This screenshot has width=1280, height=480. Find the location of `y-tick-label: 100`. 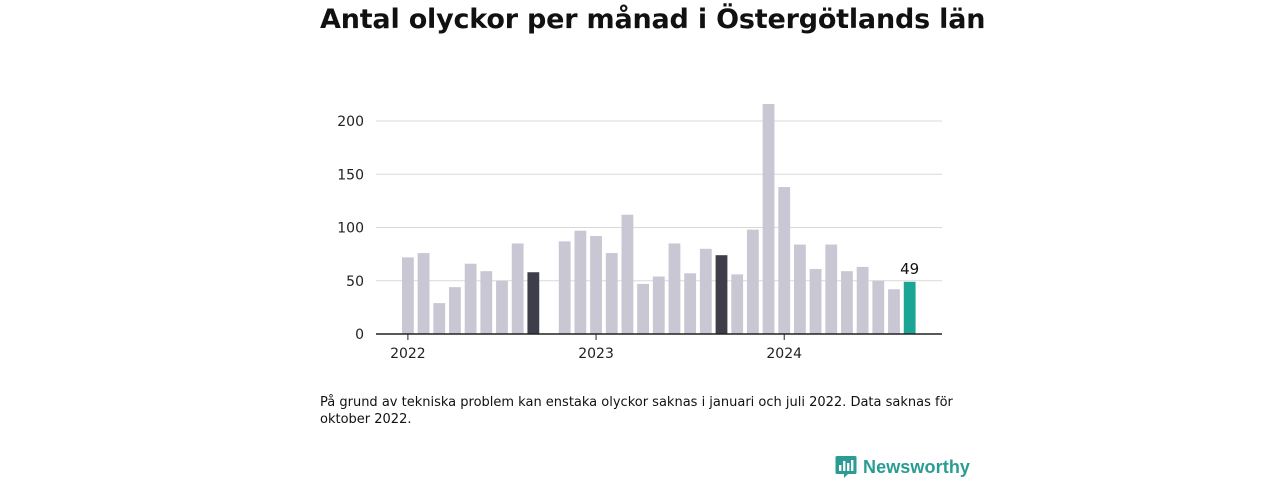

y-tick-label: 100 is located at coordinates (350, 229).